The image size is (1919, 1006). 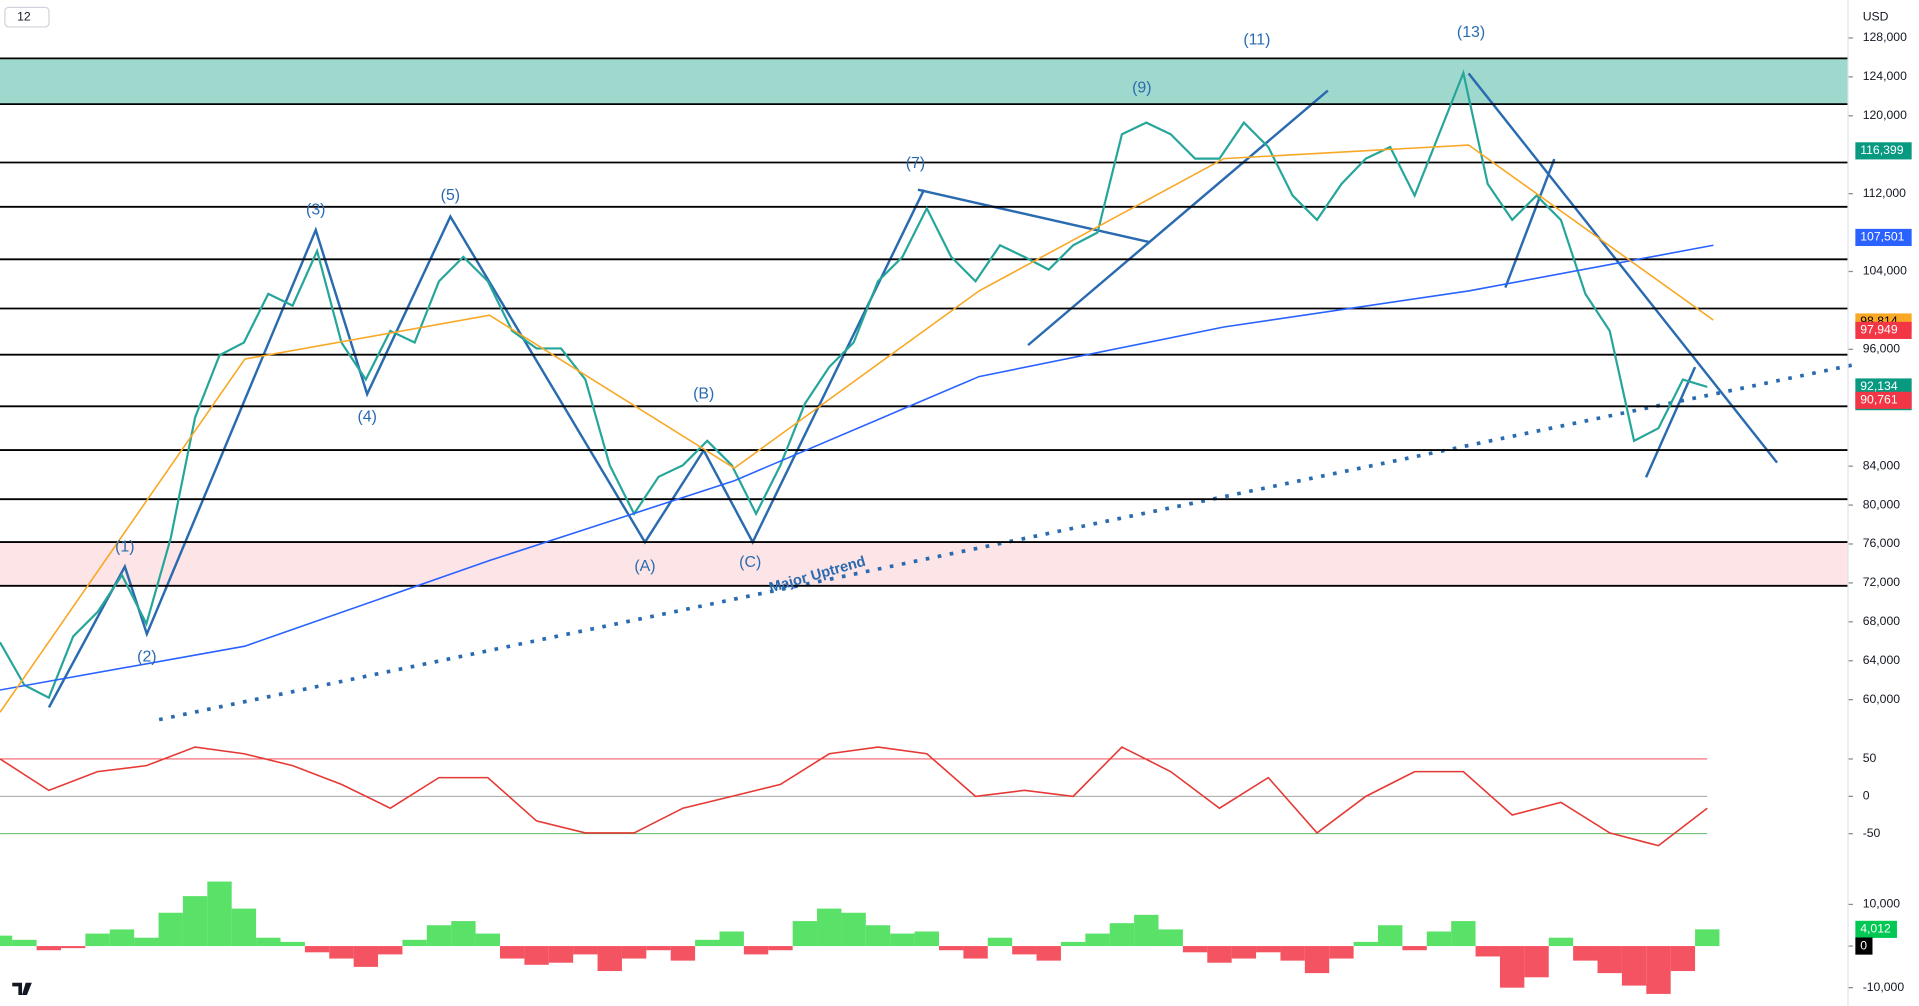 What do you see at coordinates (1885, 76) in the screenshot?
I see `y-tick-label: 124,000` at bounding box center [1885, 76].